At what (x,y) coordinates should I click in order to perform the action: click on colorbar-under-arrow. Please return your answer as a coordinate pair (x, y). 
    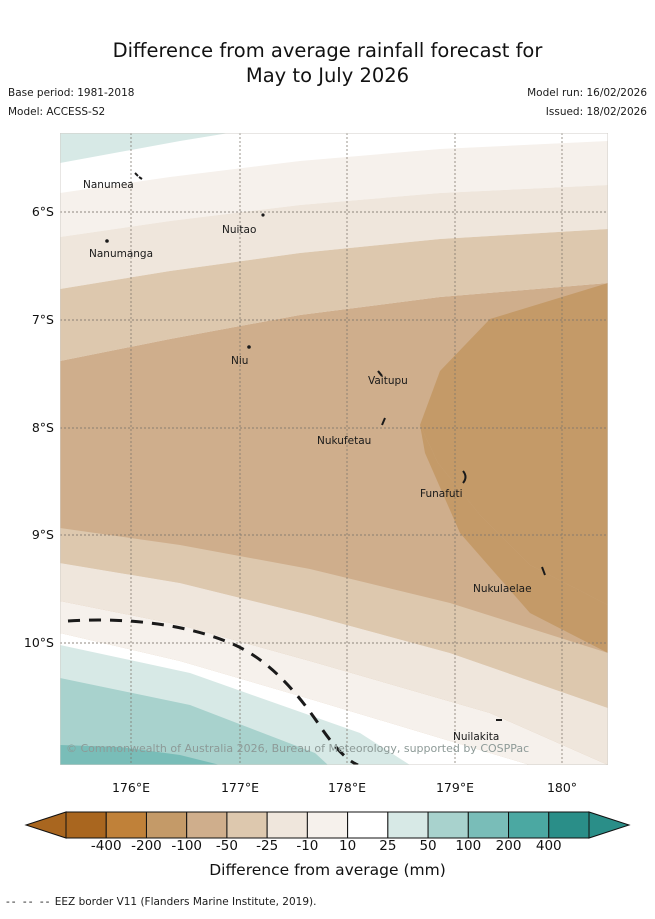
    Looking at the image, I should click on (45, 825).